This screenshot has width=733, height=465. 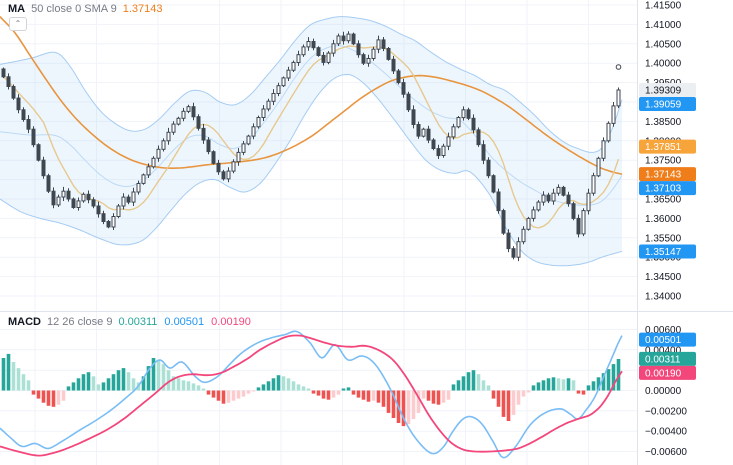 I want to click on macd-legend-title: MACD, so click(x=24, y=322).